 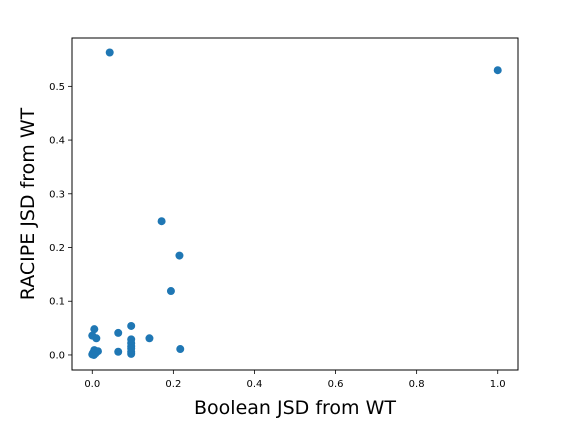 I want to click on x-tick-label: 0.4, so click(x=255, y=384).